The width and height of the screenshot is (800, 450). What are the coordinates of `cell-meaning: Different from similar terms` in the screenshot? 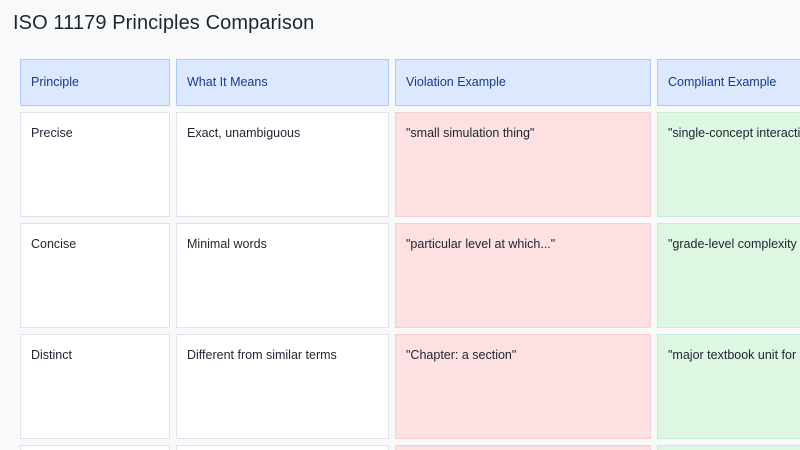 It's located at (282, 386).